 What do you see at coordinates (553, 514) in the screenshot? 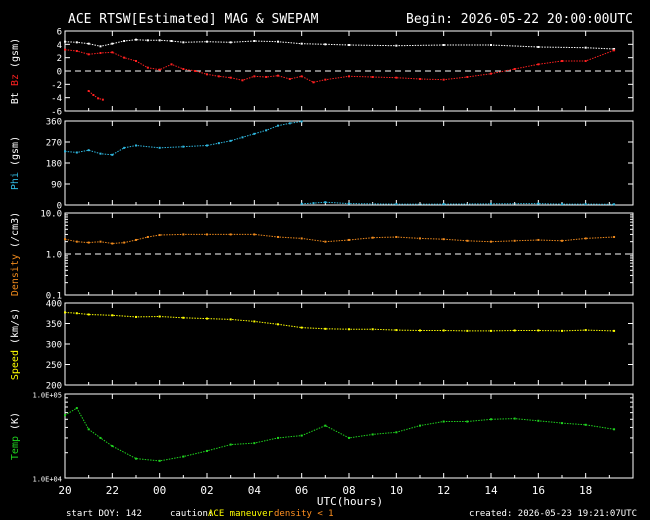
I see `created-timestamp: created: 2026-05-23 19:21:07UTC` at bounding box center [553, 514].